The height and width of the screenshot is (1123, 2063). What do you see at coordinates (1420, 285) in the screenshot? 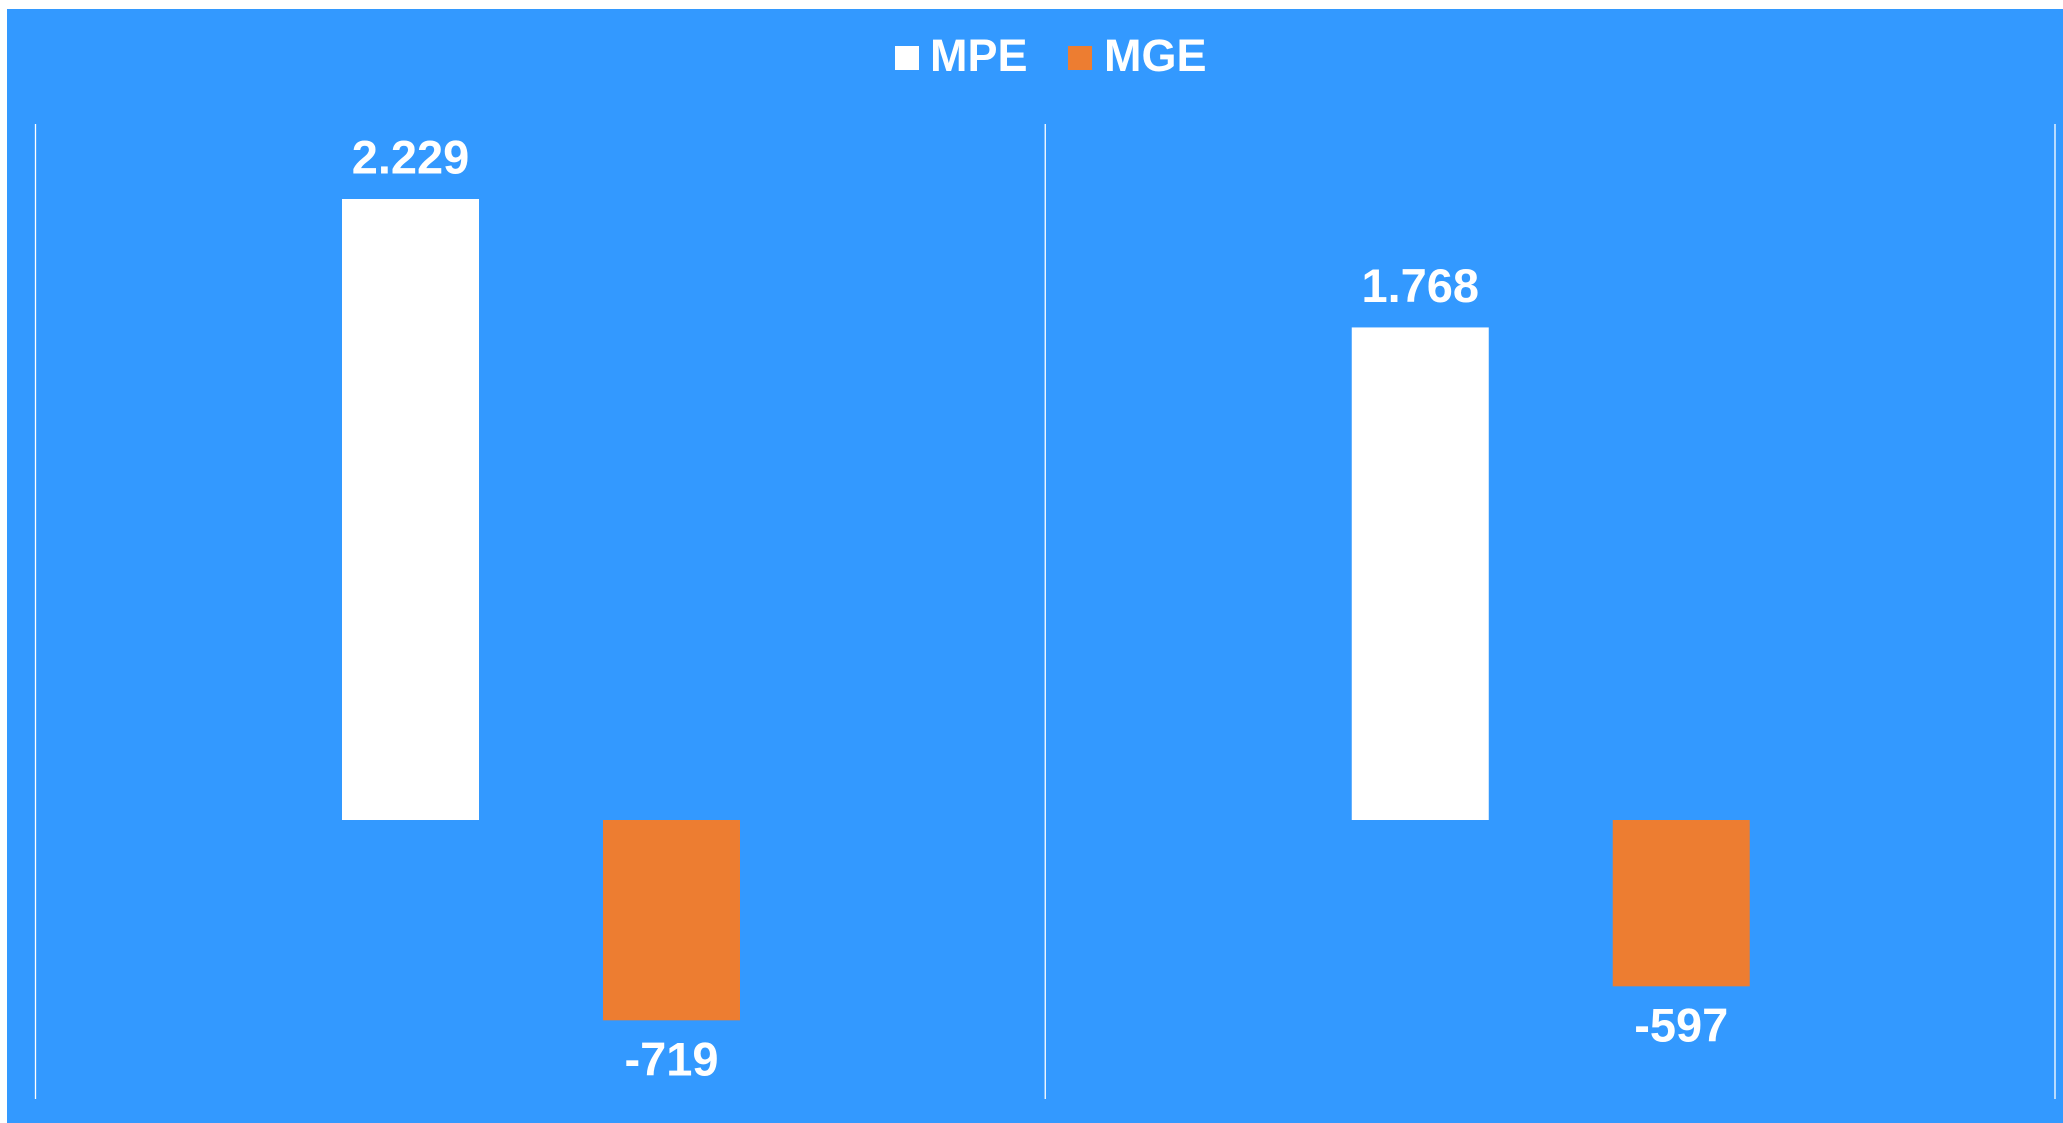
I see `data-label: 1.768` at bounding box center [1420, 285].